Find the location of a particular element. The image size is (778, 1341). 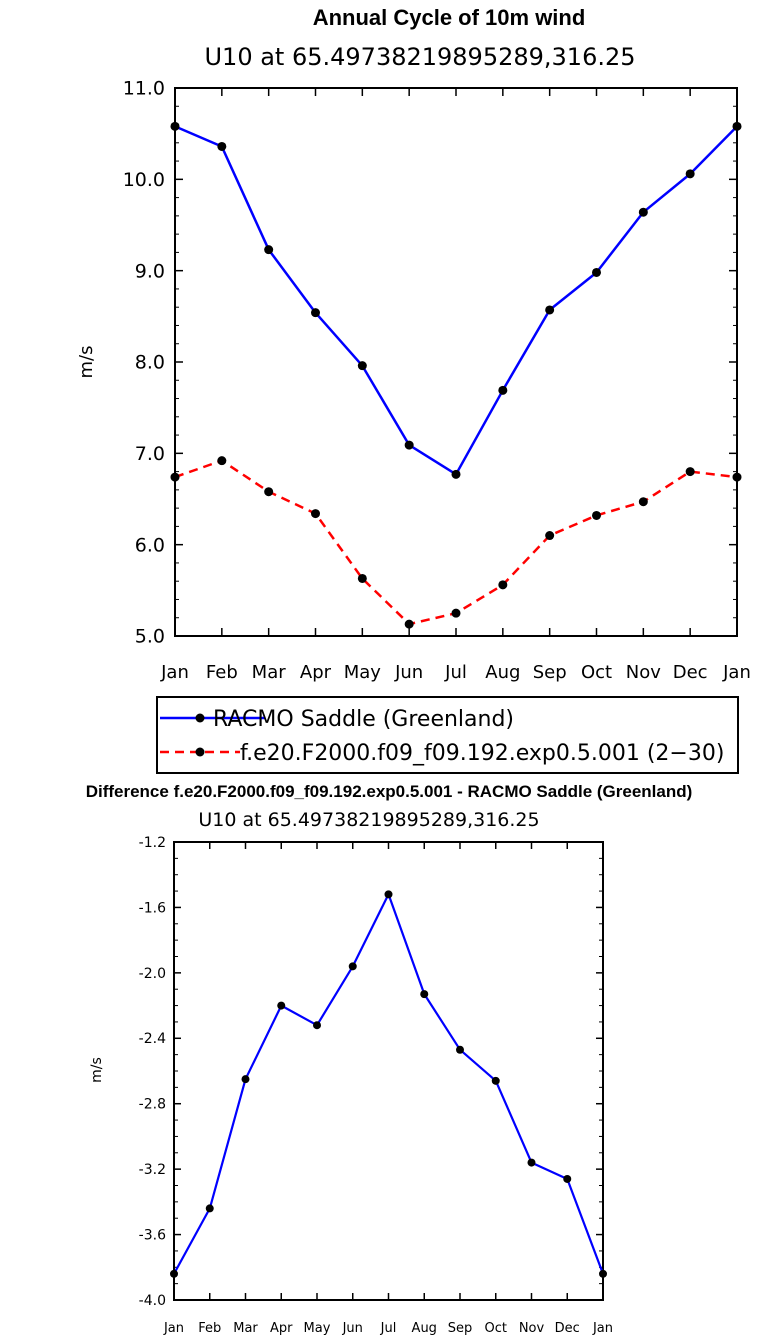

y-tick-label: -2.0 is located at coordinates (152, 974).